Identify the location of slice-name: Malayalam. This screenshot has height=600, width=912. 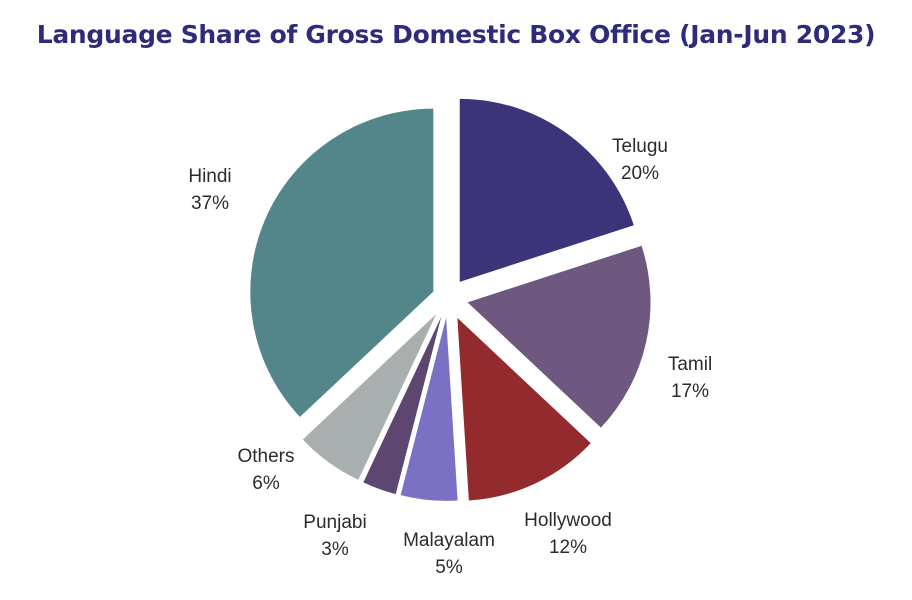
(449, 540).